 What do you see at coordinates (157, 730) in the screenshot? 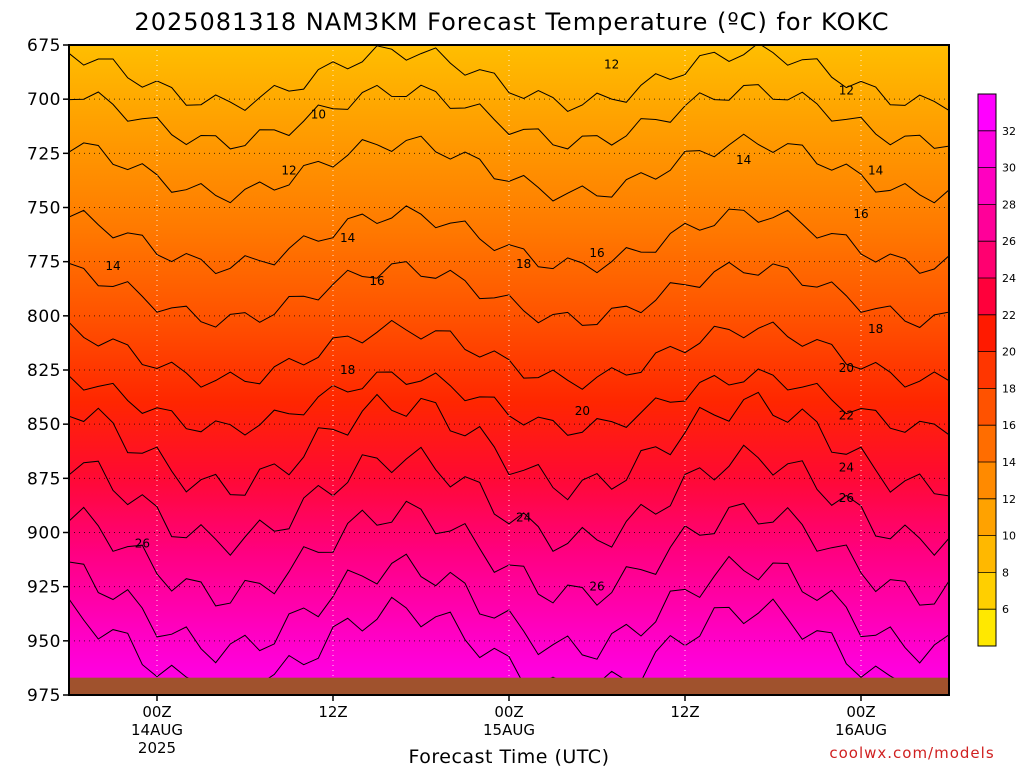
I see `x-tick-label: 14AUG` at bounding box center [157, 730].